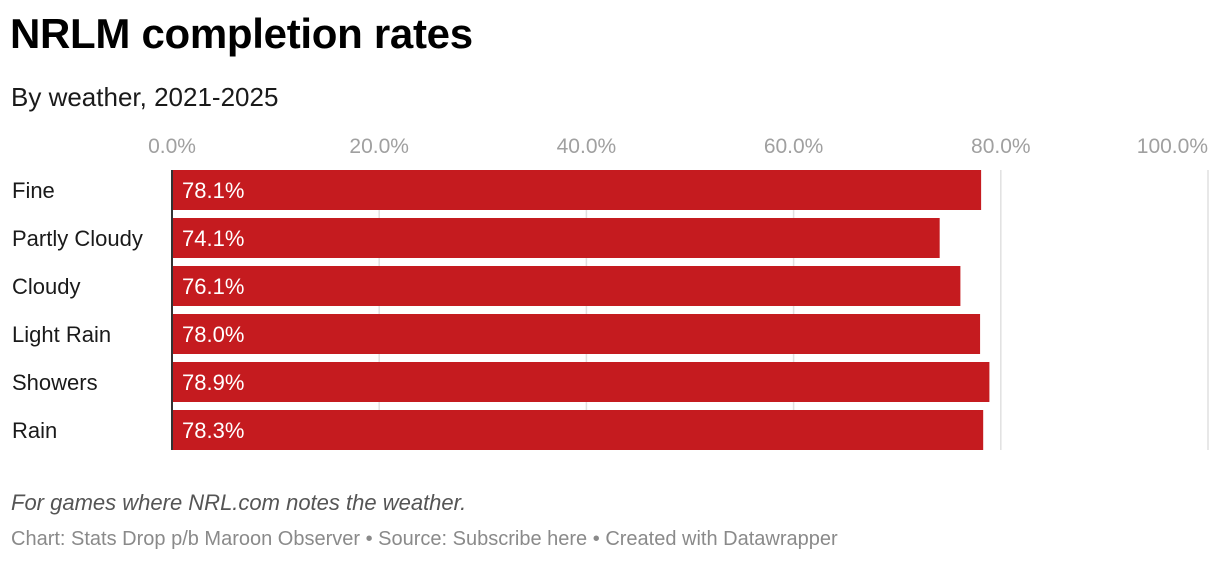 The height and width of the screenshot is (564, 1220). What do you see at coordinates (213, 382) in the screenshot?
I see `bar-value-label: 78.9%` at bounding box center [213, 382].